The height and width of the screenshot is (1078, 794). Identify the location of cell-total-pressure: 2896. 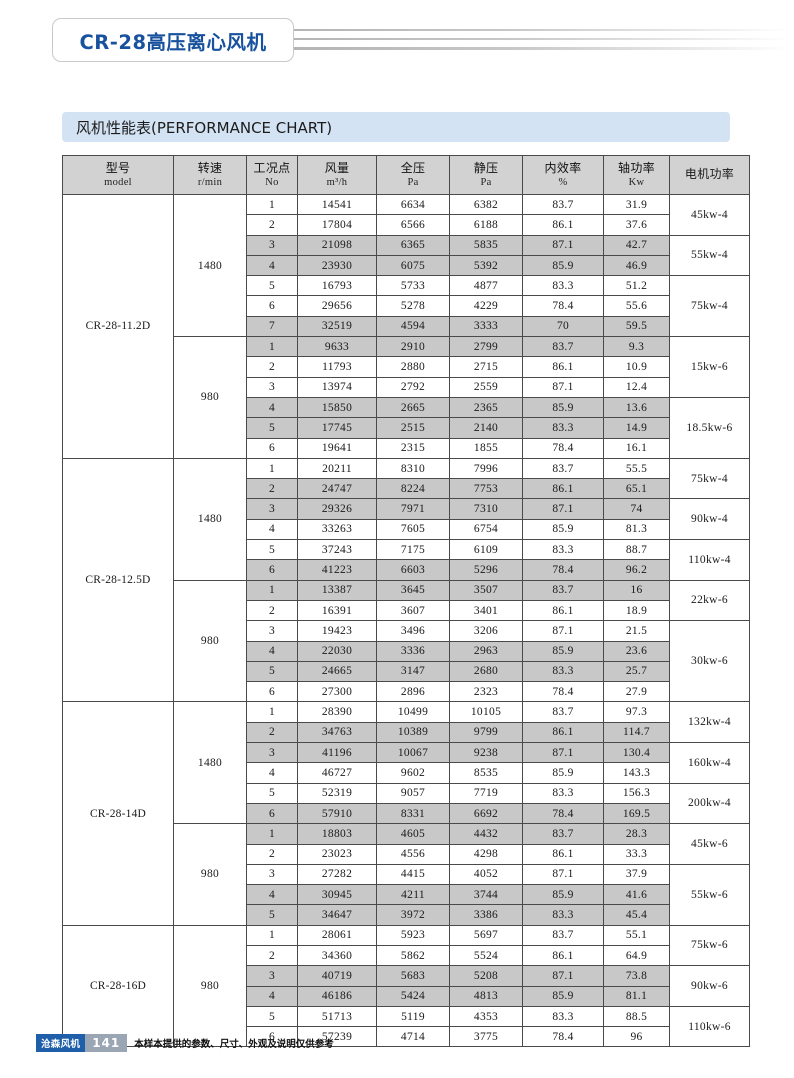
(413, 692).